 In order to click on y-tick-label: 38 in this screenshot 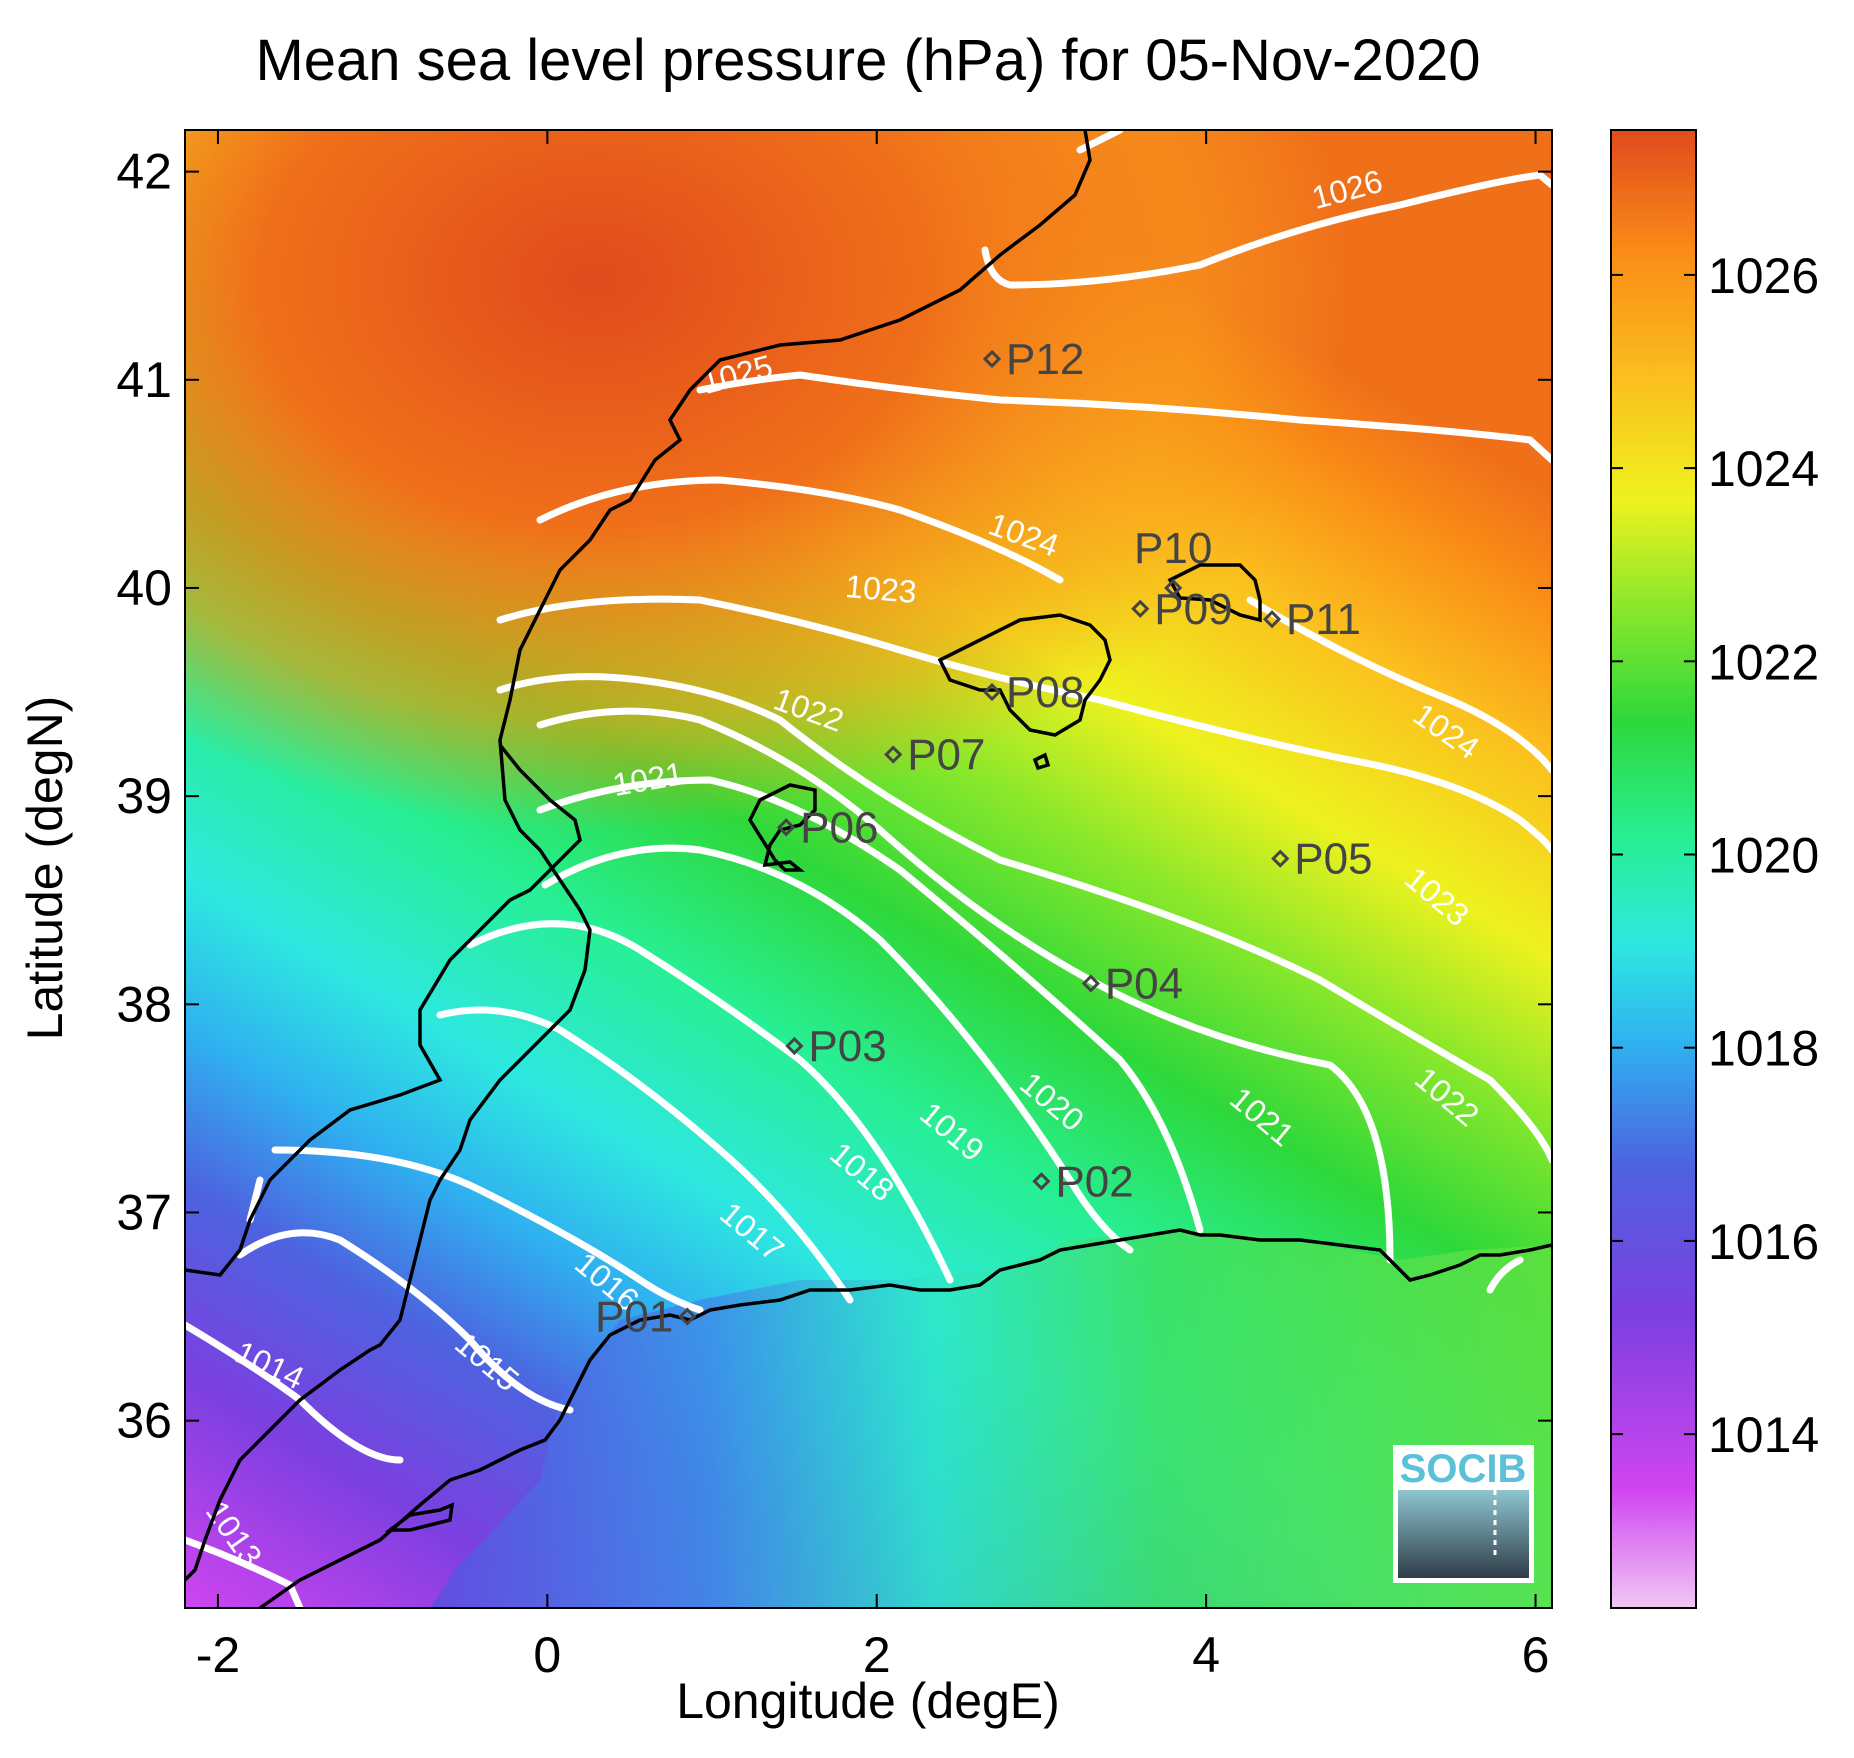, I will do `click(144, 1004)`.